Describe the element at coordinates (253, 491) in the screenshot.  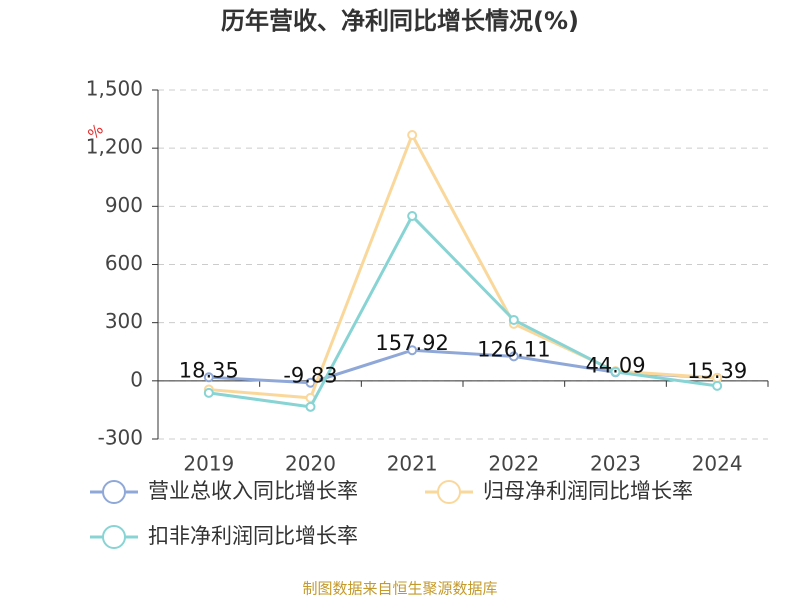
I see `legend-label: 营业总收入同比增长率` at that location.